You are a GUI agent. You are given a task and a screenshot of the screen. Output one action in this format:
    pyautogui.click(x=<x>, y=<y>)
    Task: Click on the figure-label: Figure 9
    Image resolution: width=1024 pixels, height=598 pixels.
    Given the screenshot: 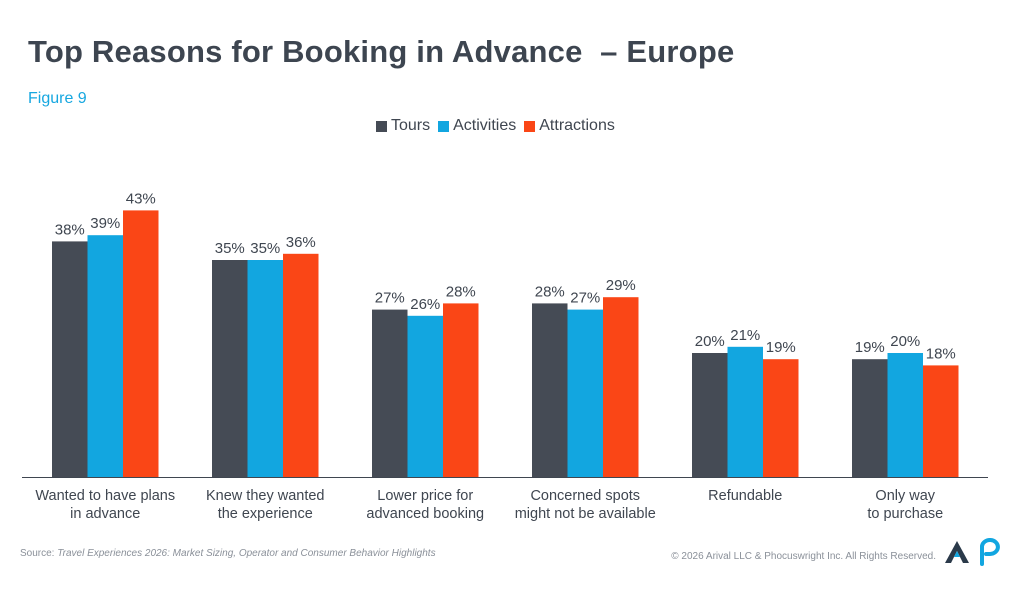 What is the action you would take?
    pyautogui.click(x=57, y=98)
    